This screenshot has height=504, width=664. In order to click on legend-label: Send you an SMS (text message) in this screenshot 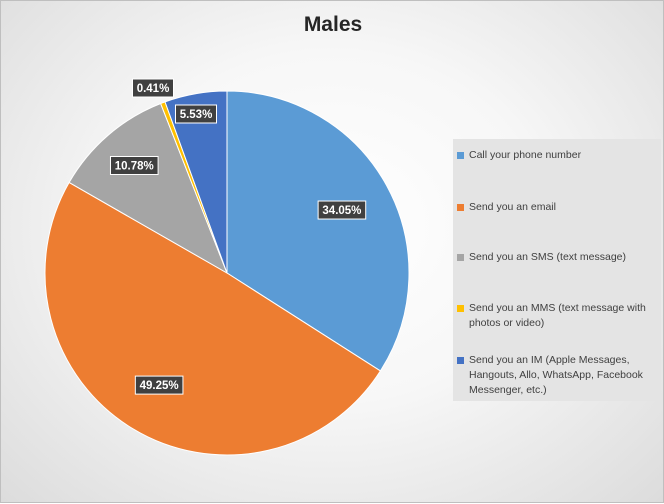, I will do `click(547, 257)`.